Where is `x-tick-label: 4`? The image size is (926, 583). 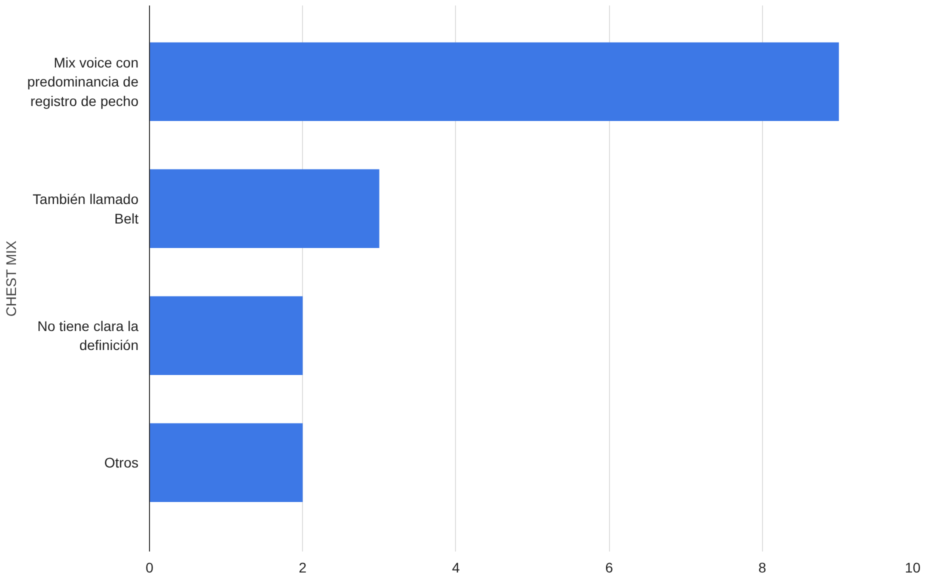 x-tick-label: 4 is located at coordinates (456, 568).